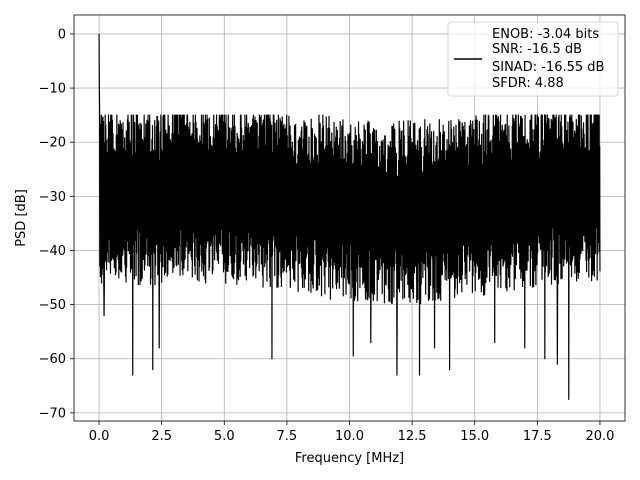 This screenshot has width=640, height=480. What do you see at coordinates (224, 436) in the screenshot?
I see `x-tick-label: 5.0` at bounding box center [224, 436].